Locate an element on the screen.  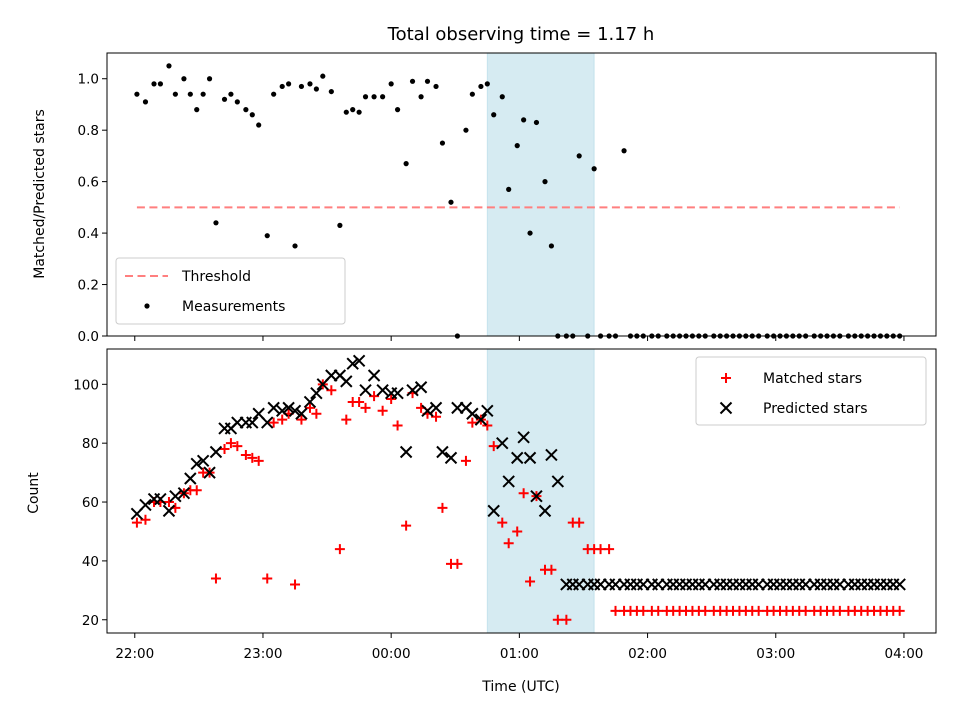
count-y-axis-ticks: 20 40 60 80 100 is located at coordinates (90, 503).